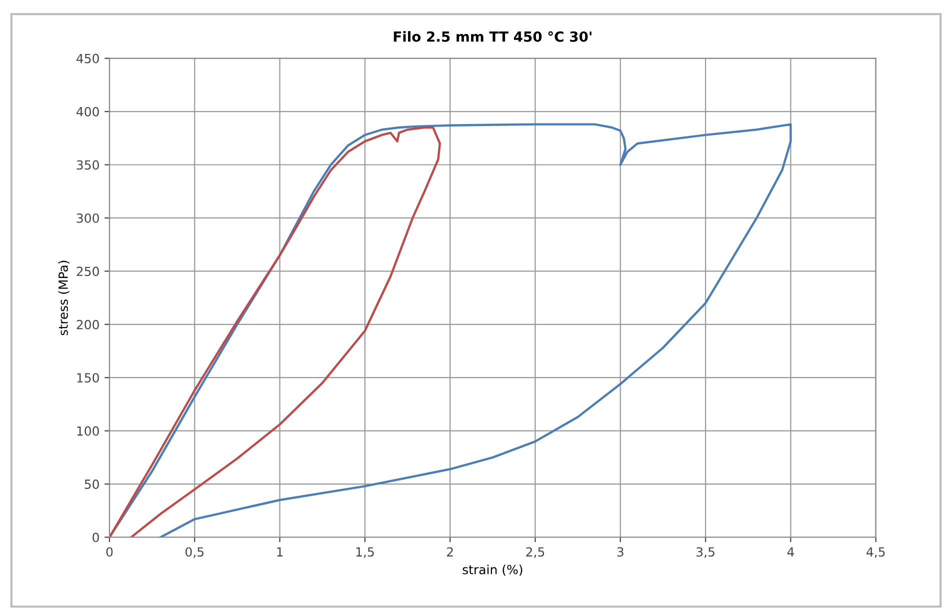  I want to click on y-tick-label: 400, so click(87, 111).